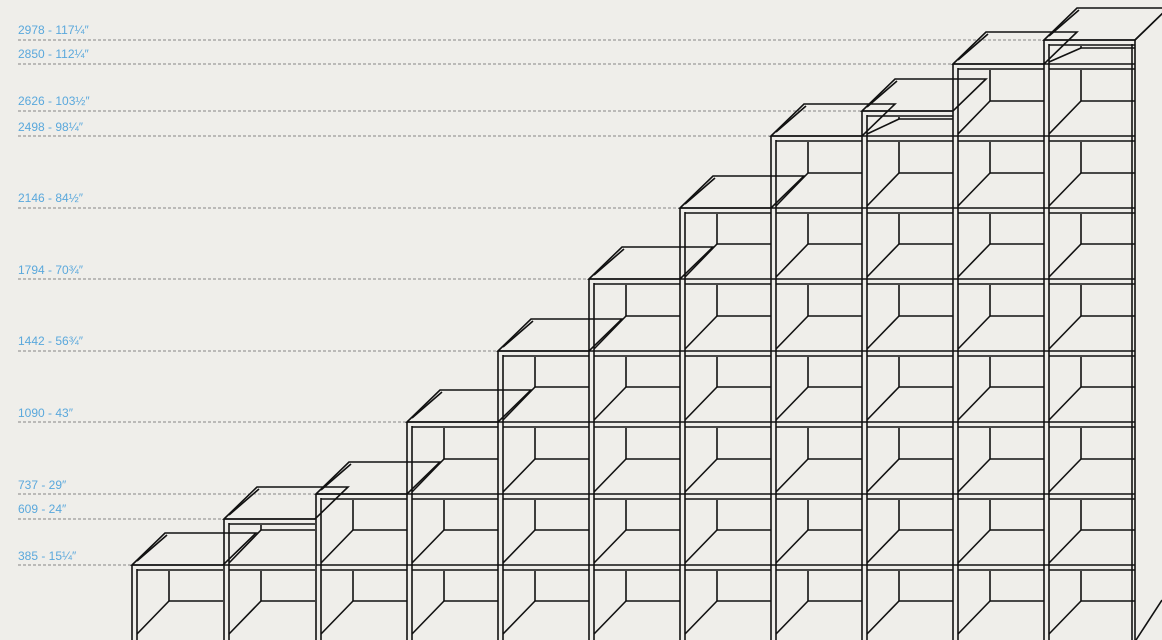  Describe the element at coordinates (51, 127) in the screenshot. I see `height-label: 2498 - 98¼″` at that location.